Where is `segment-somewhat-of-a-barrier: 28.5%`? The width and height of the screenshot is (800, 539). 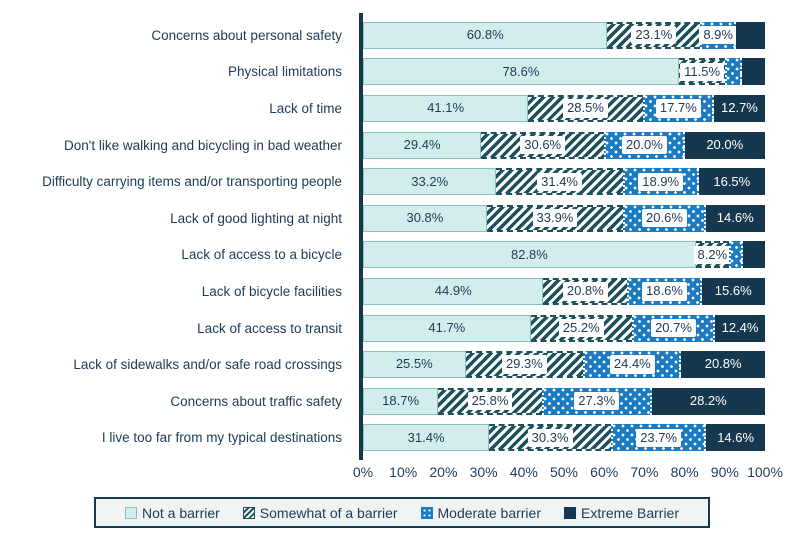 segment-somewhat-of-a-barrier: 28.5% is located at coordinates (585, 108).